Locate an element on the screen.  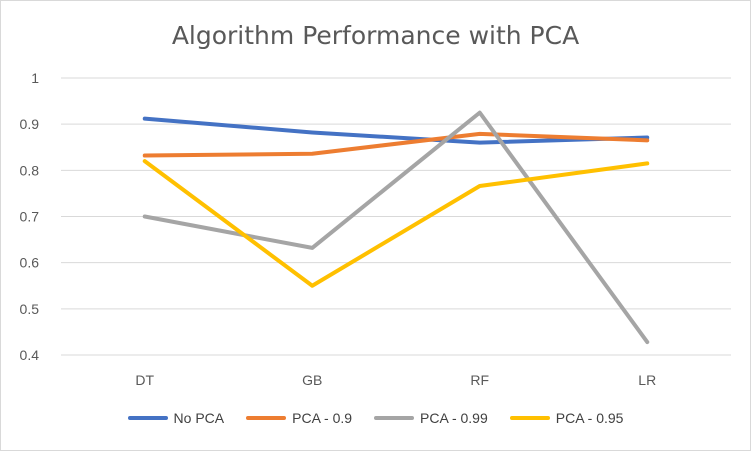
y-tick-label: 0.5 is located at coordinates (30, 309).